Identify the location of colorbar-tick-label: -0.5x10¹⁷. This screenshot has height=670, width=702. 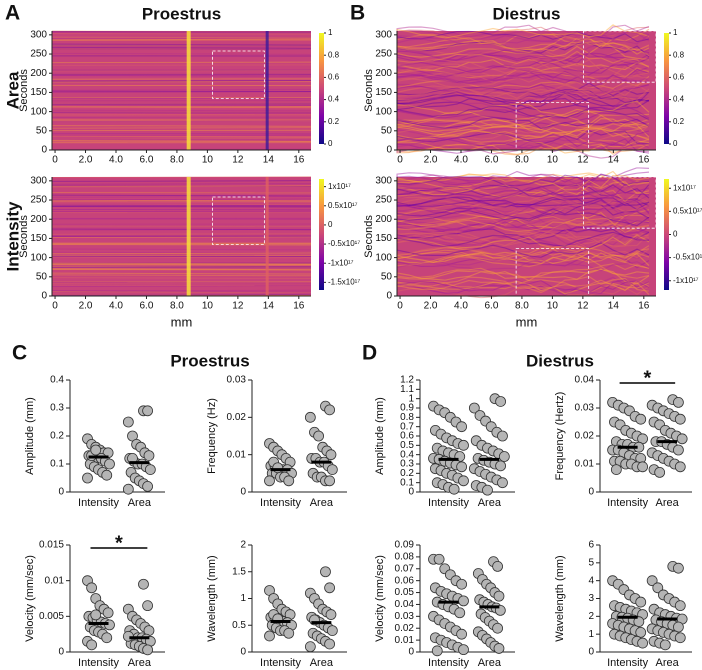
(687, 257).